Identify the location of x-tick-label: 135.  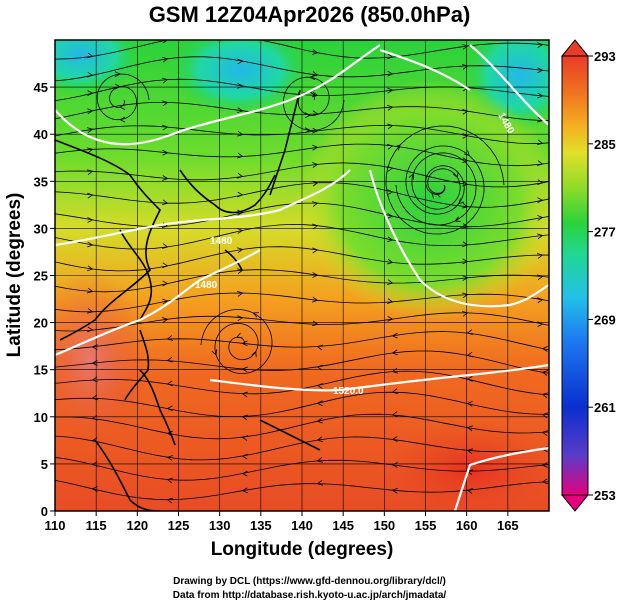
(261, 525).